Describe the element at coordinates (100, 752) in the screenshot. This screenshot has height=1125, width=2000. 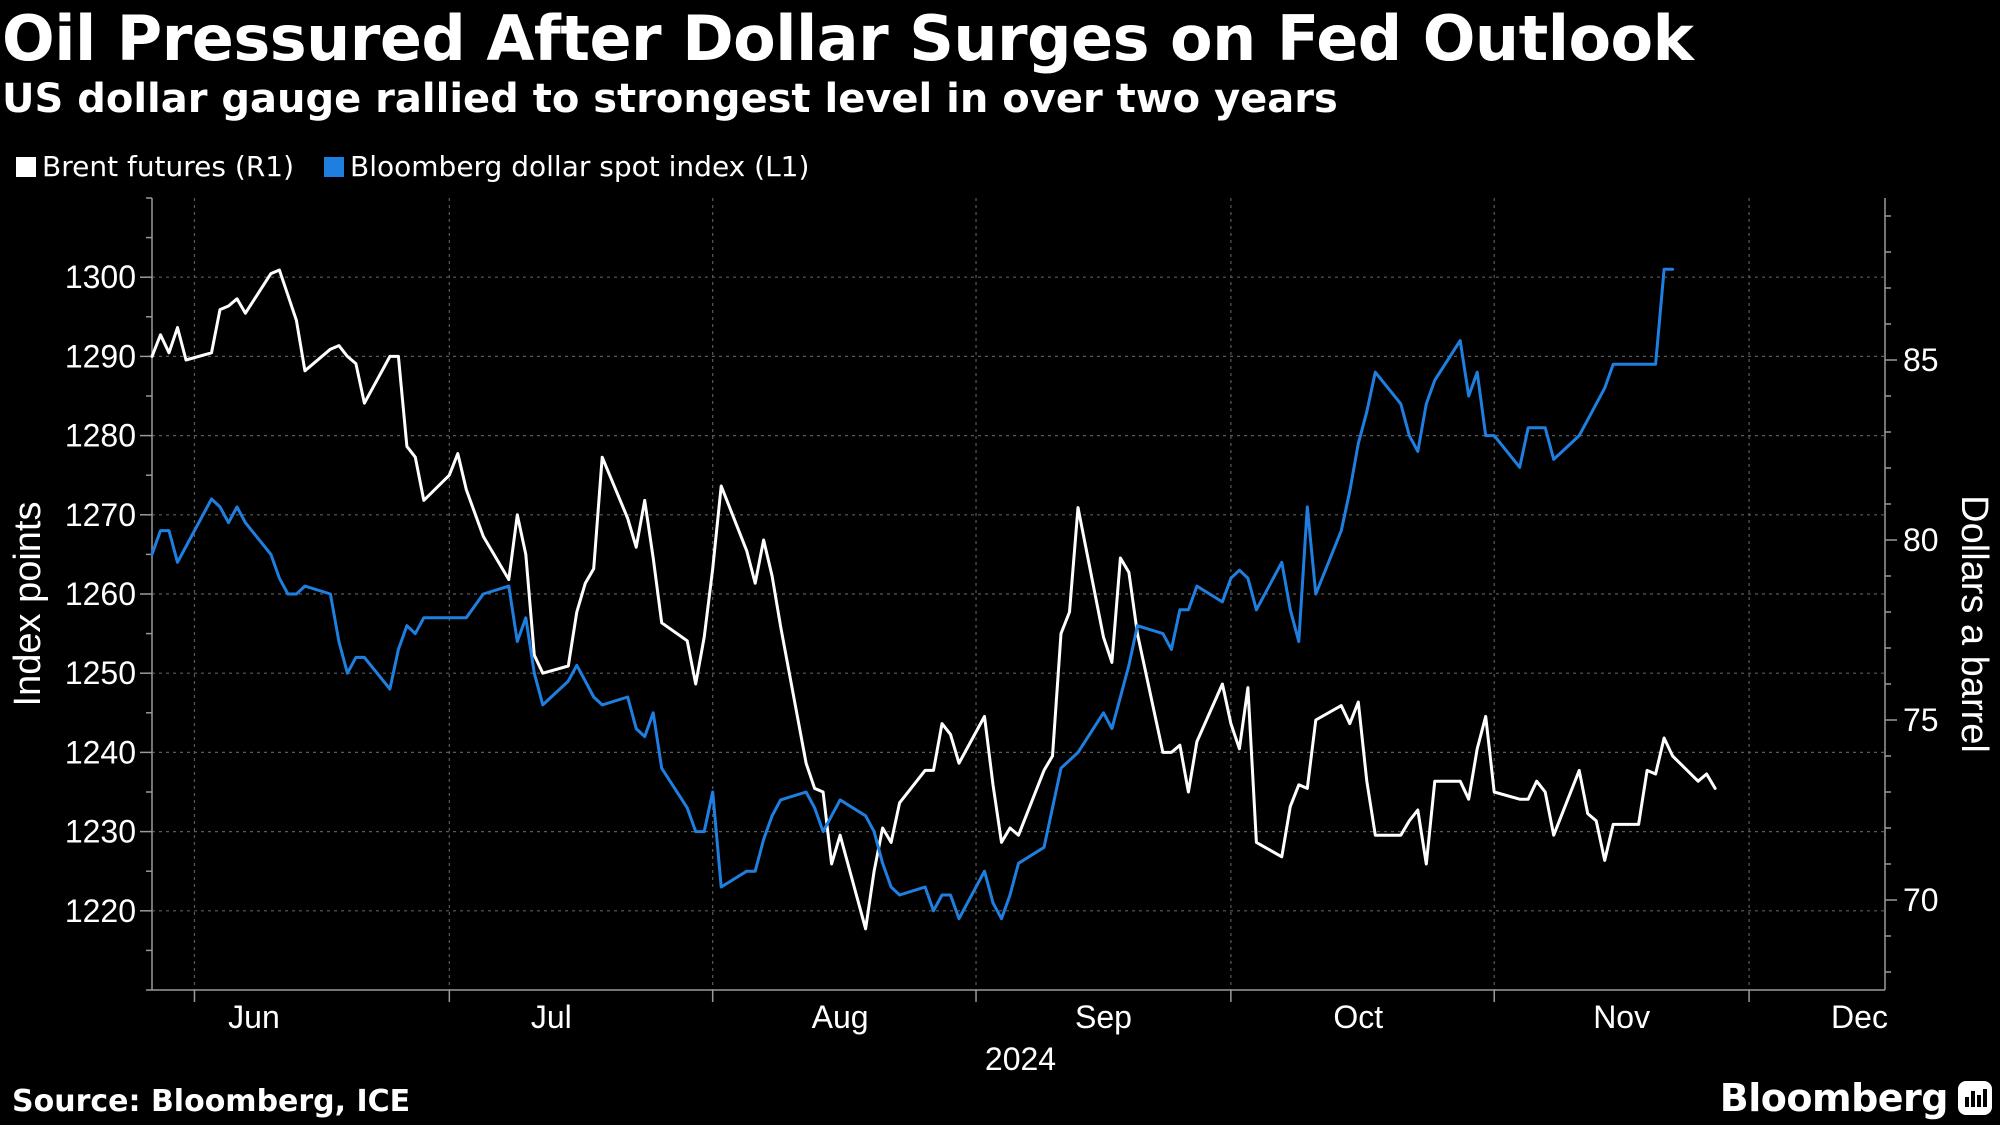
I see `left-axis-tick-label: 1240` at that location.